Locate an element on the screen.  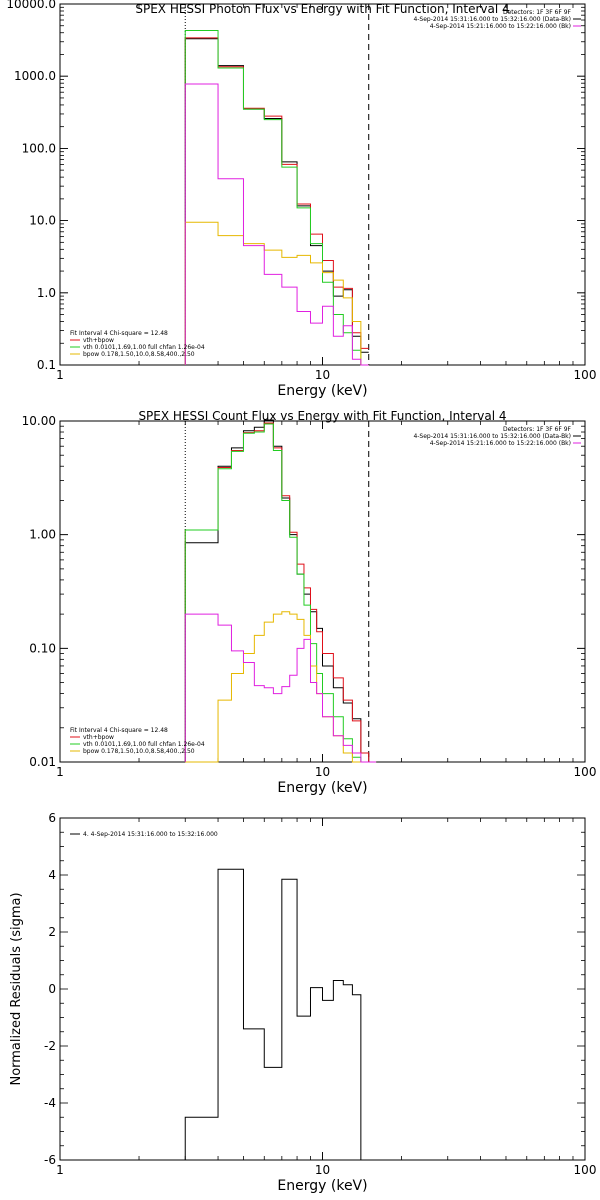
y-tick-label: 10000.0 is located at coordinates (31, 5).